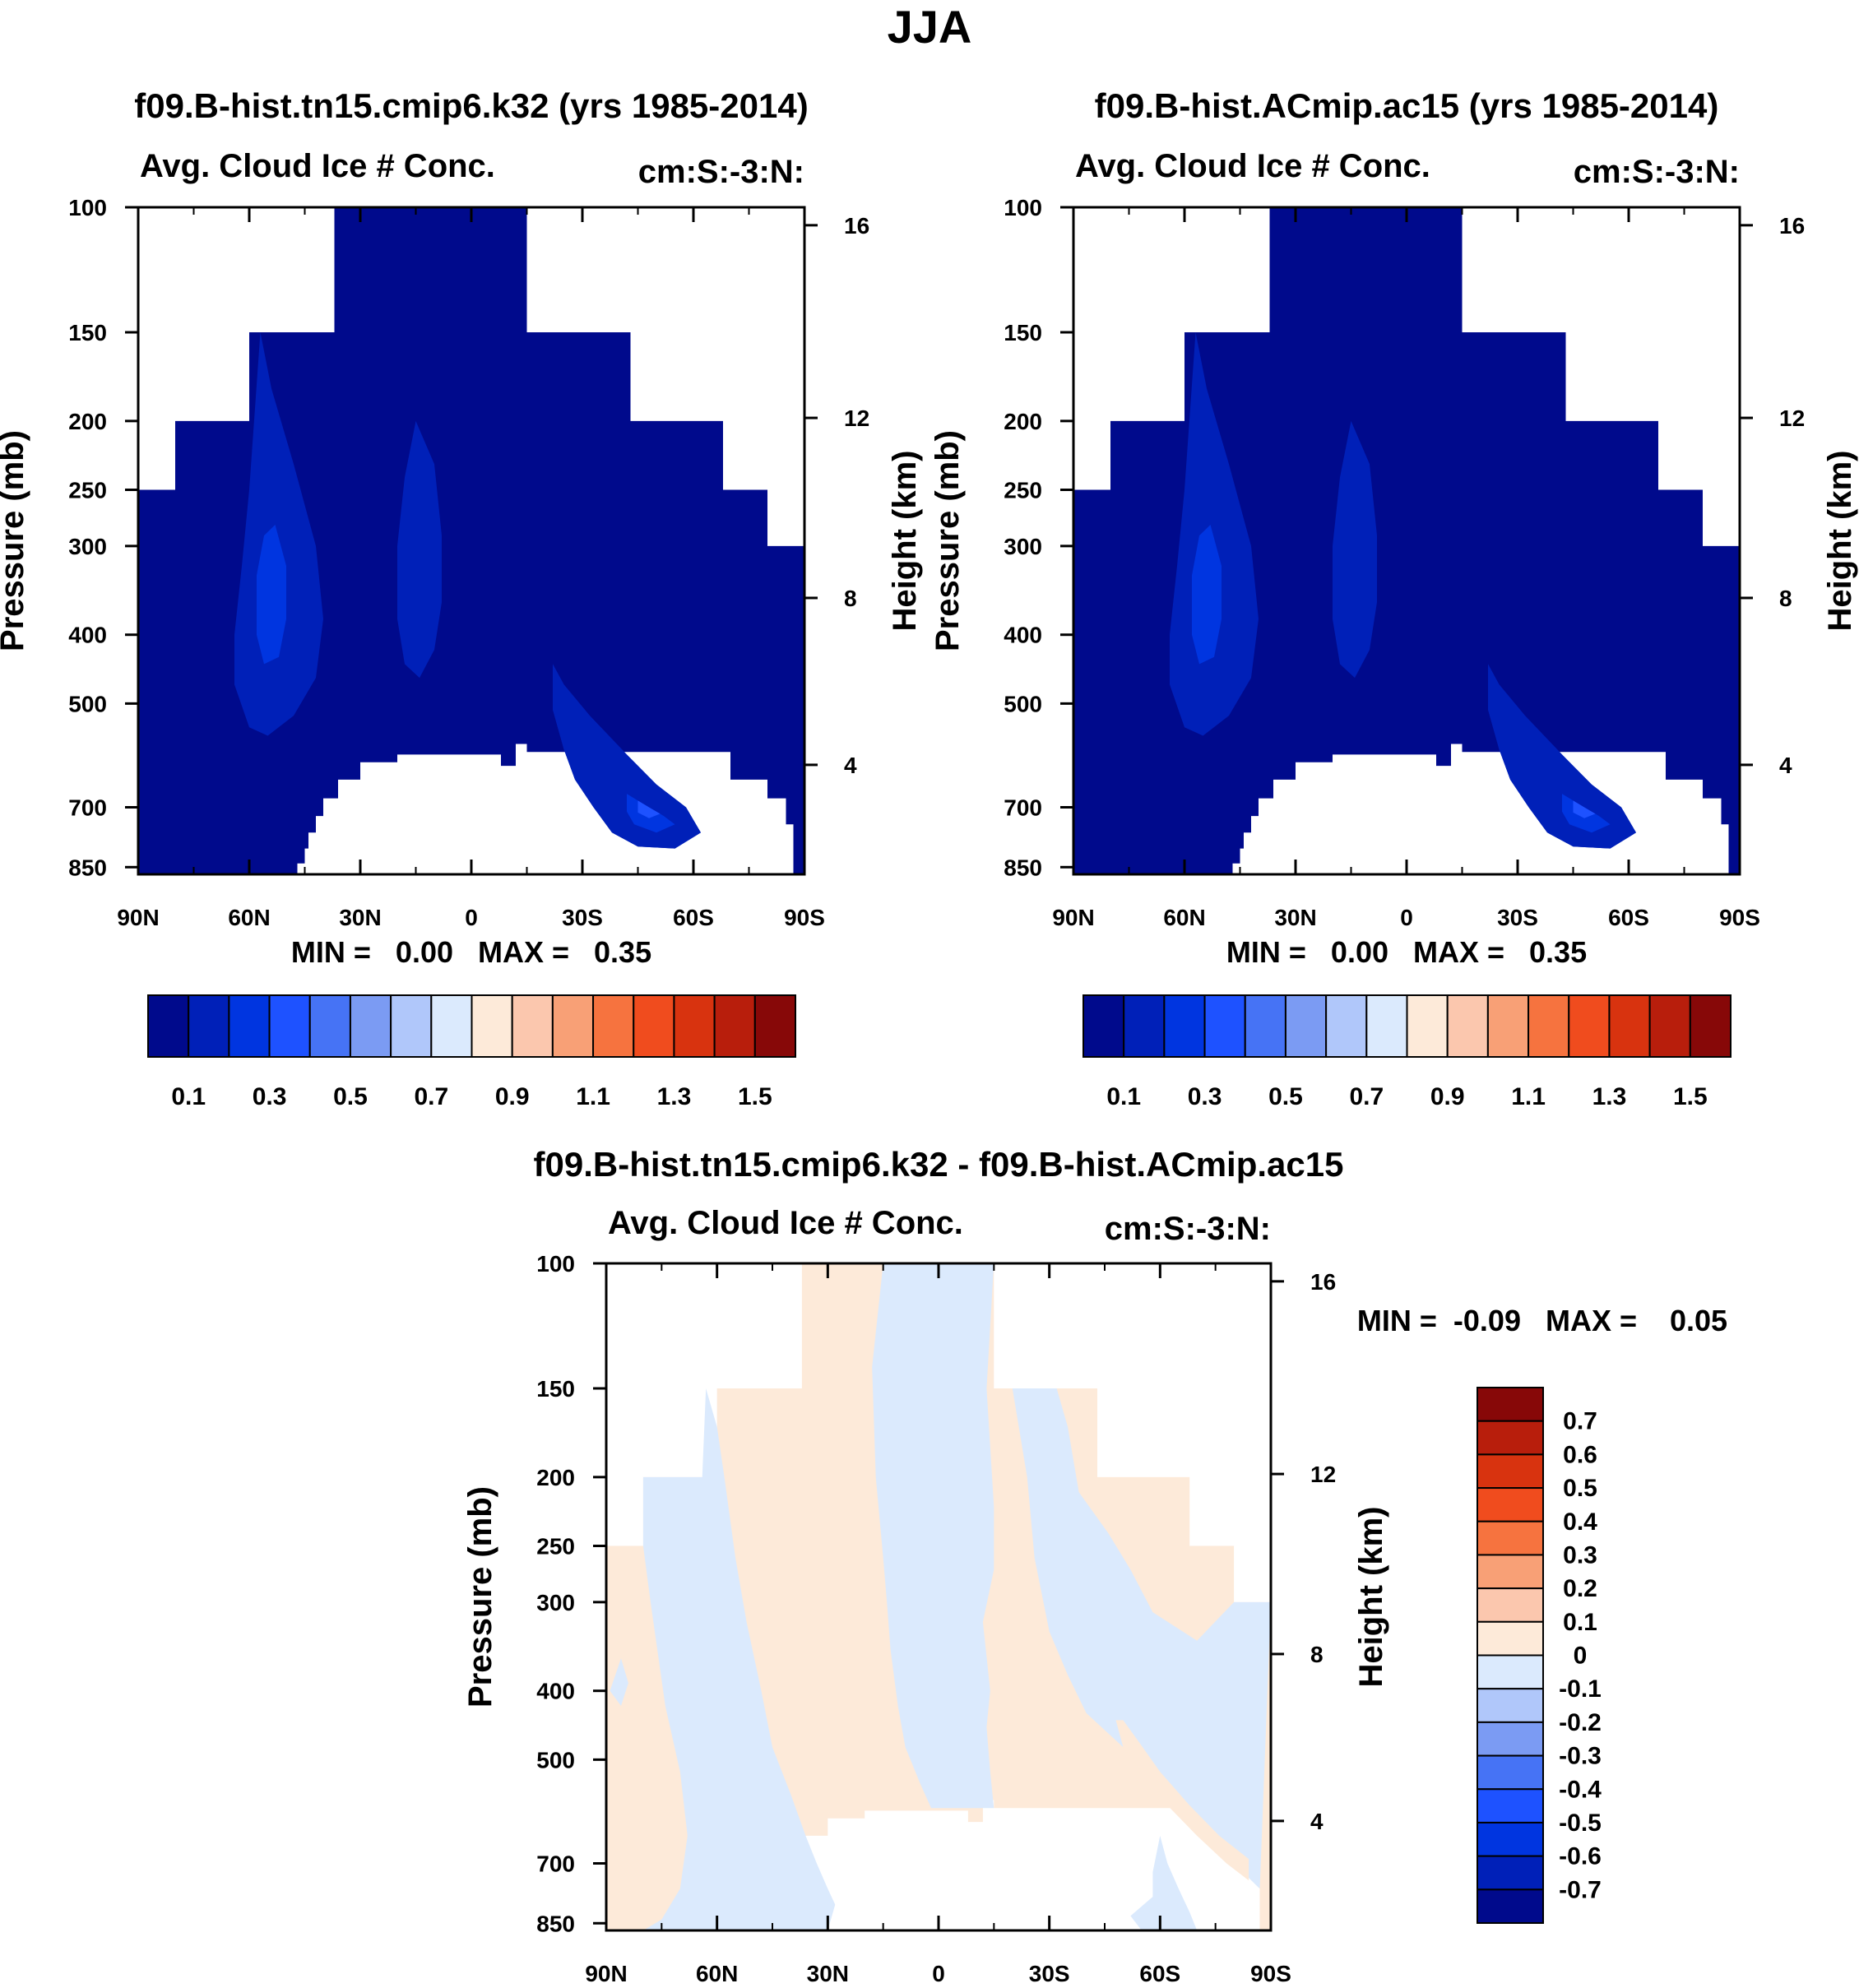 This screenshot has width=1859, height=1988. Describe the element at coordinates (350, 1096) in the screenshot. I see `colorbar-label: 0.5` at that location.